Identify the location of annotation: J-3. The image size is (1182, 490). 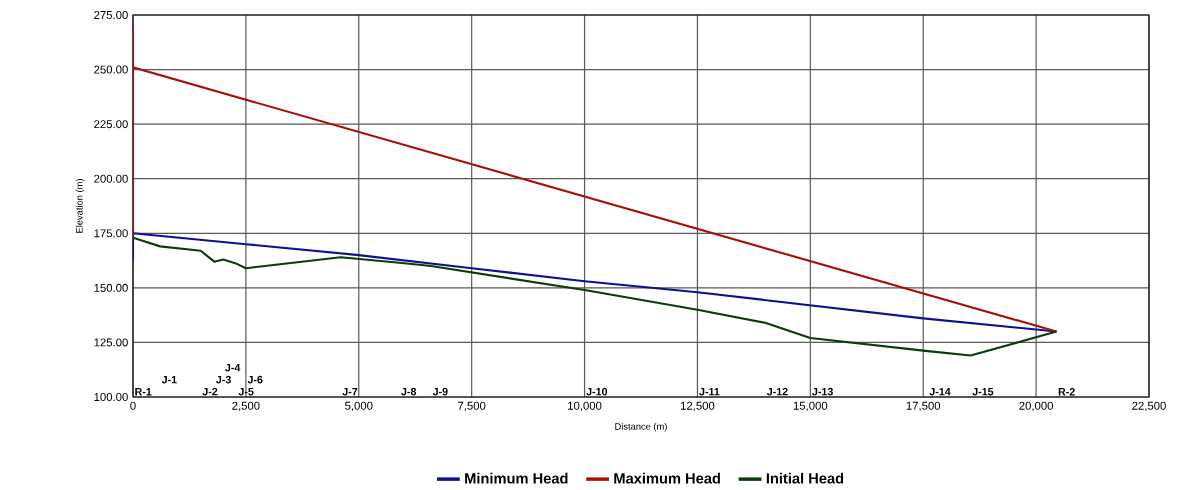
(223, 379).